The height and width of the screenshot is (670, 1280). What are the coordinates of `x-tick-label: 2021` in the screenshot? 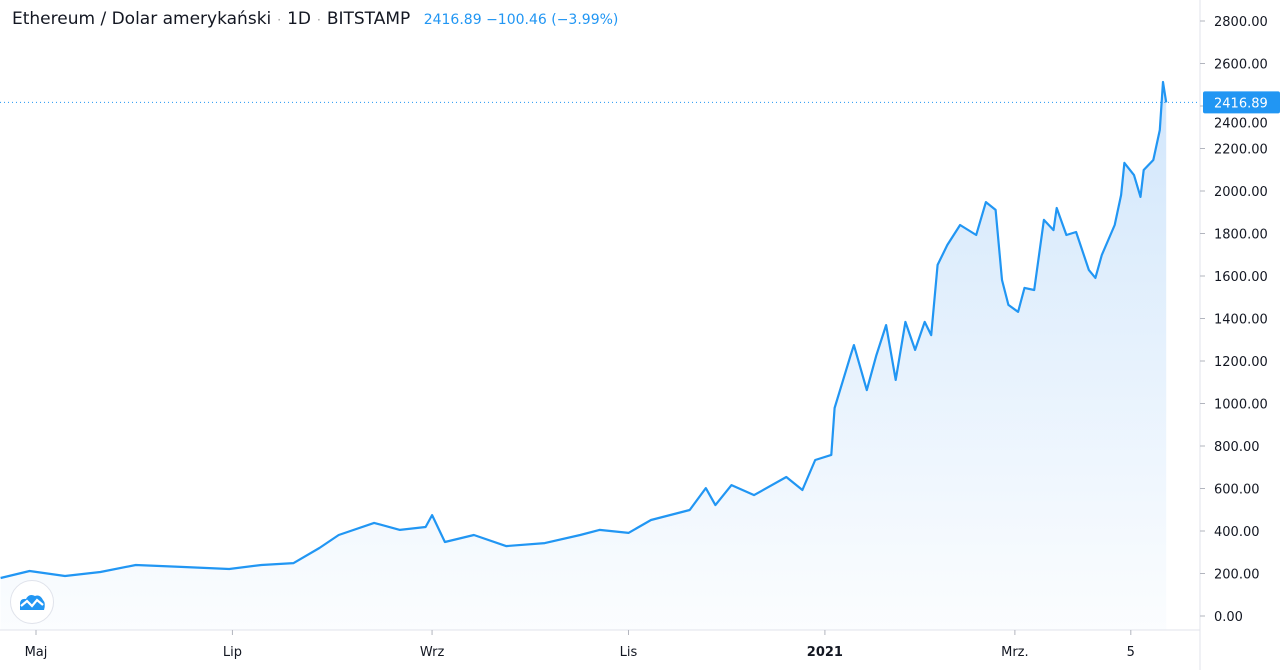 It's located at (825, 652).